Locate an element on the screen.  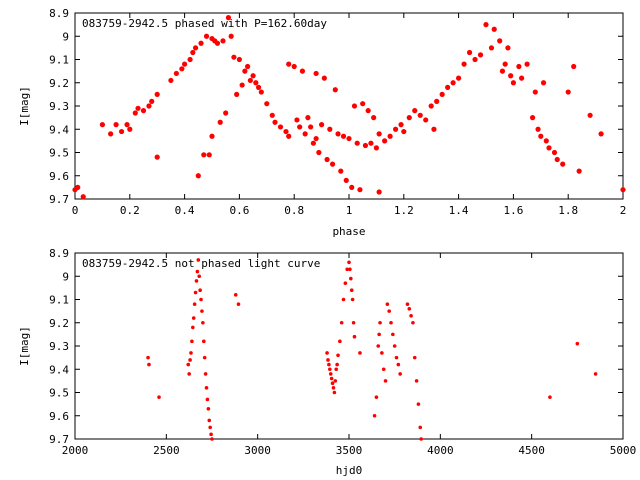
phased-y-tick-label: 9.2 is located at coordinates (59, 83).